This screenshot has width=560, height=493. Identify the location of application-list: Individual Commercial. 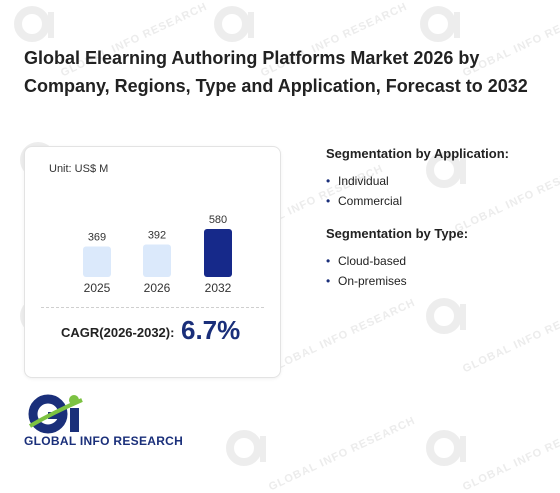
(436, 191).